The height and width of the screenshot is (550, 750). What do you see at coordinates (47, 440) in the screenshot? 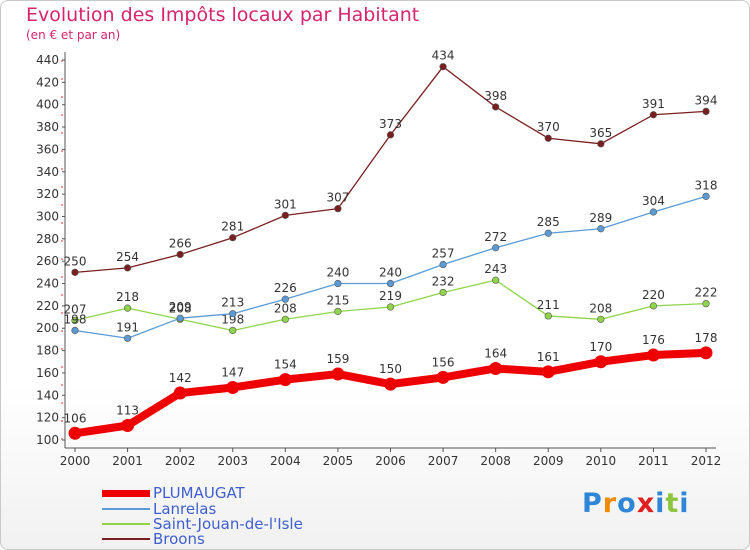
I see `y-tick-label: 100` at bounding box center [47, 440].